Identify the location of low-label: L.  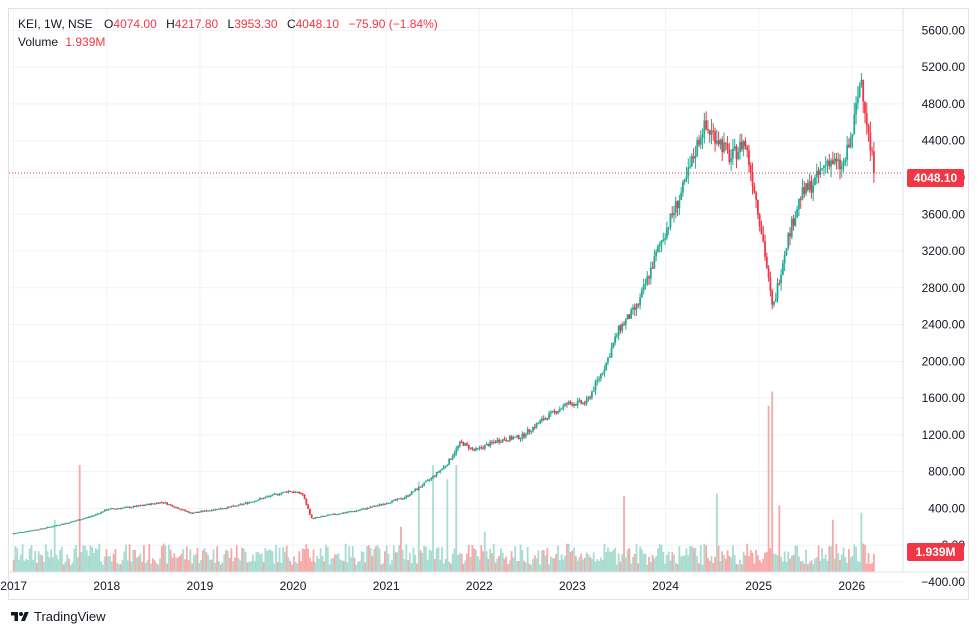
(231, 24).